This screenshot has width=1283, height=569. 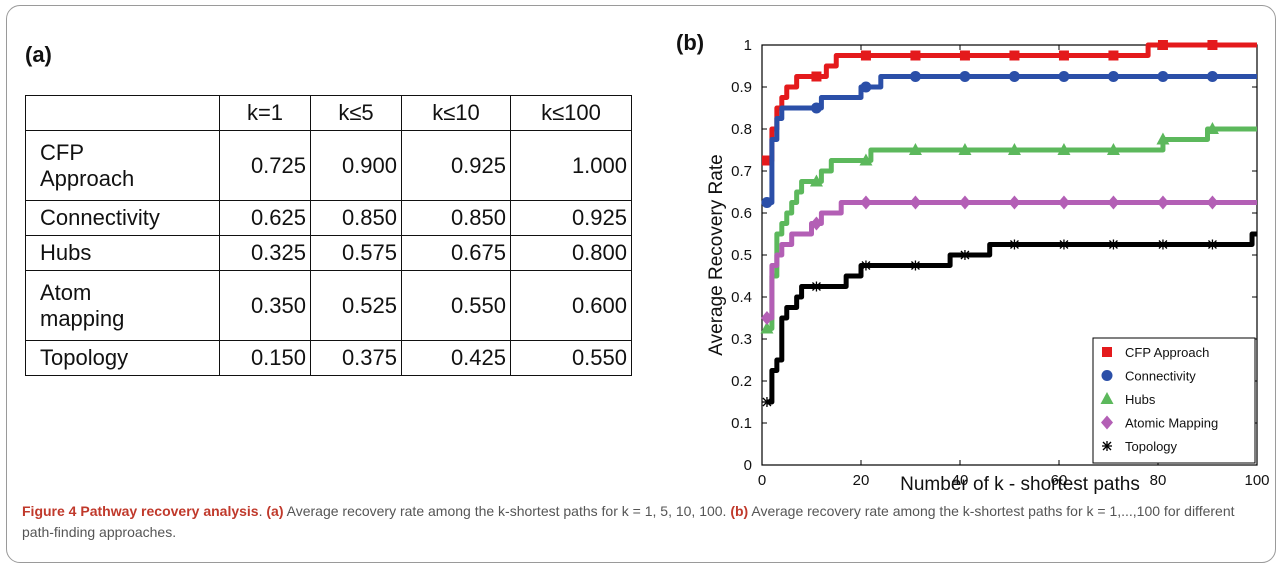 What do you see at coordinates (741, 213) in the screenshot?
I see `y-tick-label: 0.6` at bounding box center [741, 213].